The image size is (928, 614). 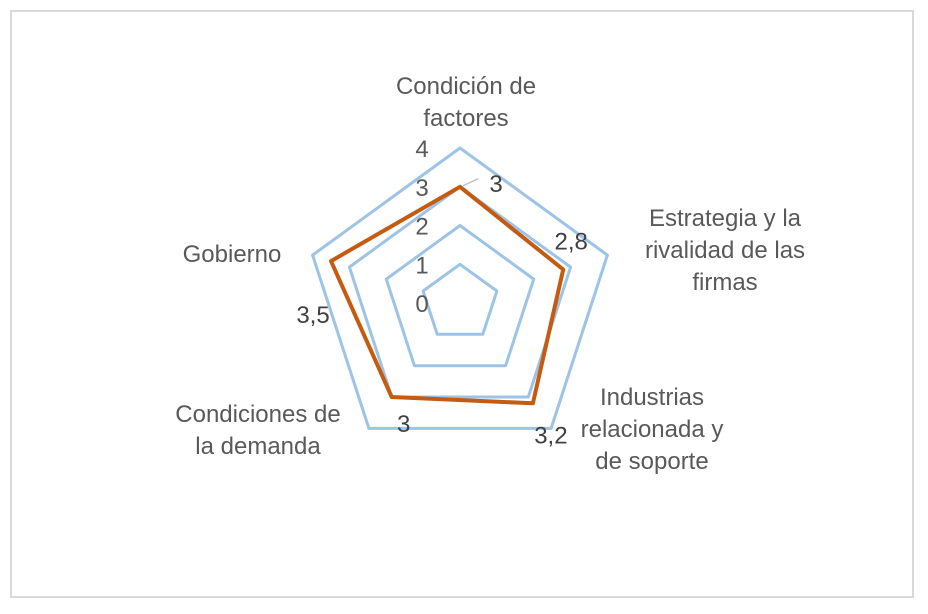 I want to click on radar-series, so click(x=447, y=295).